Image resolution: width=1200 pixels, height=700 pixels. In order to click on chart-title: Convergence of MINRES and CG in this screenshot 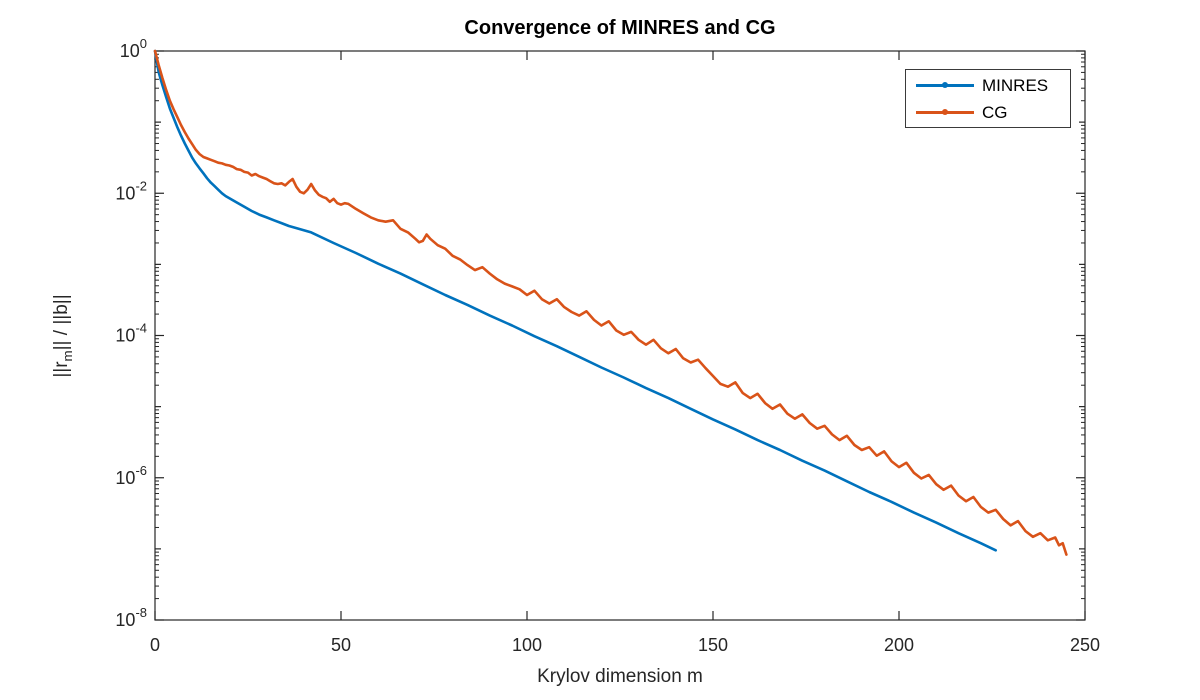, I will do `click(620, 28)`.